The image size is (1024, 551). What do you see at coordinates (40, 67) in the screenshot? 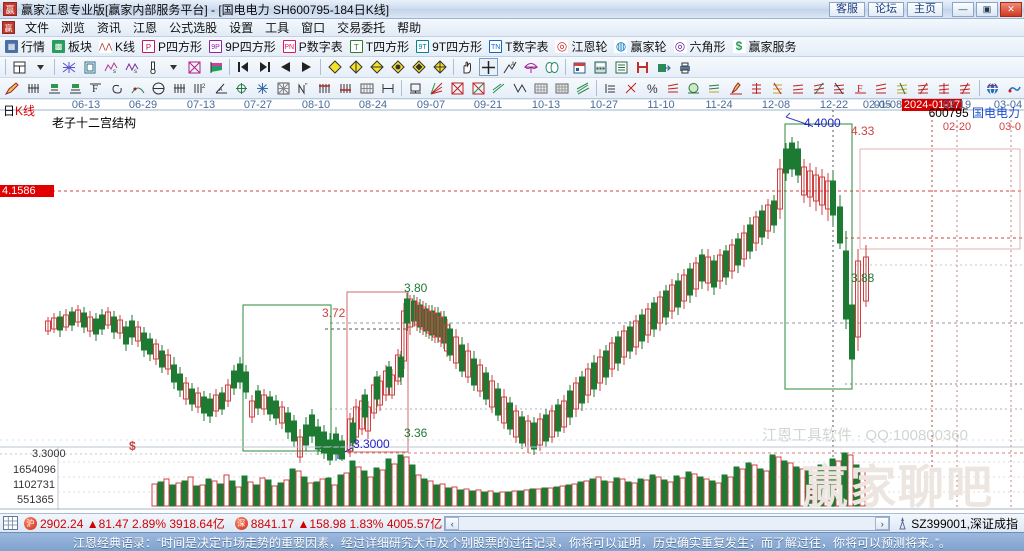
I see `dropdown-arrow-icon` at bounding box center [40, 67].